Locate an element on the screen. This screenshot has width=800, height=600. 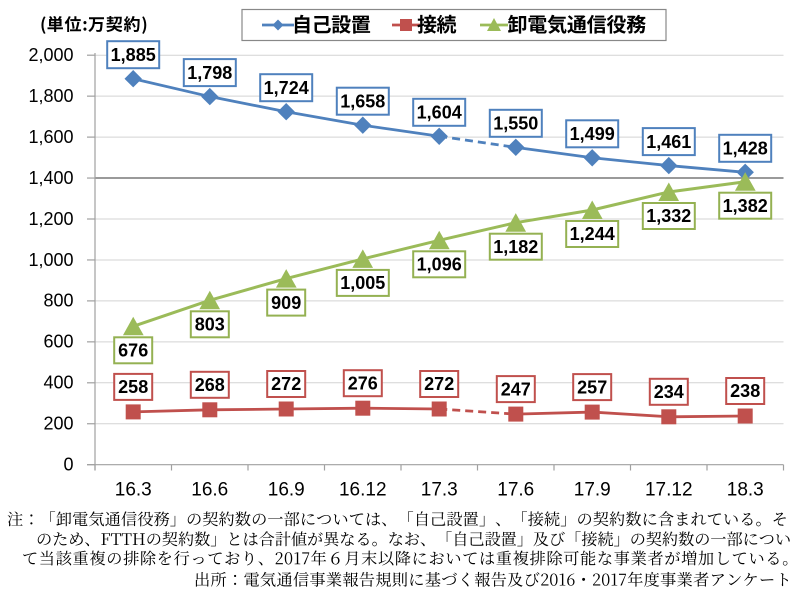
svg-text: 1,200 is located at coordinates (50, 219).